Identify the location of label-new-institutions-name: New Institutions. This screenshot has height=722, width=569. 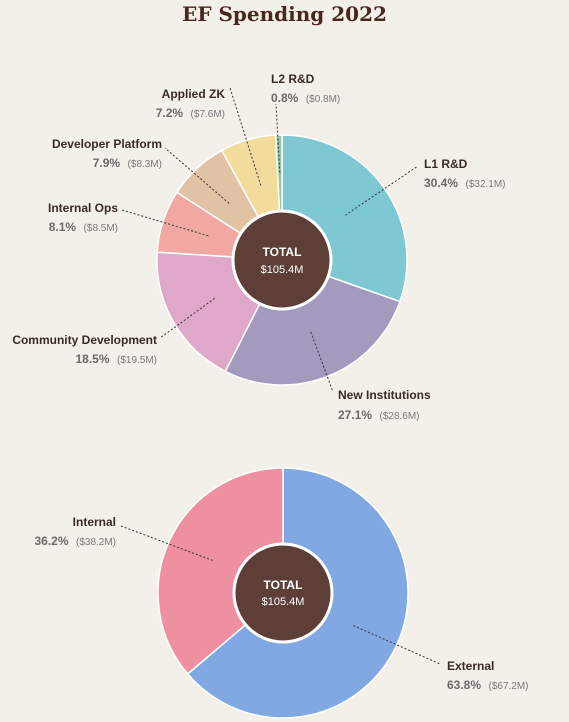
(384, 394).